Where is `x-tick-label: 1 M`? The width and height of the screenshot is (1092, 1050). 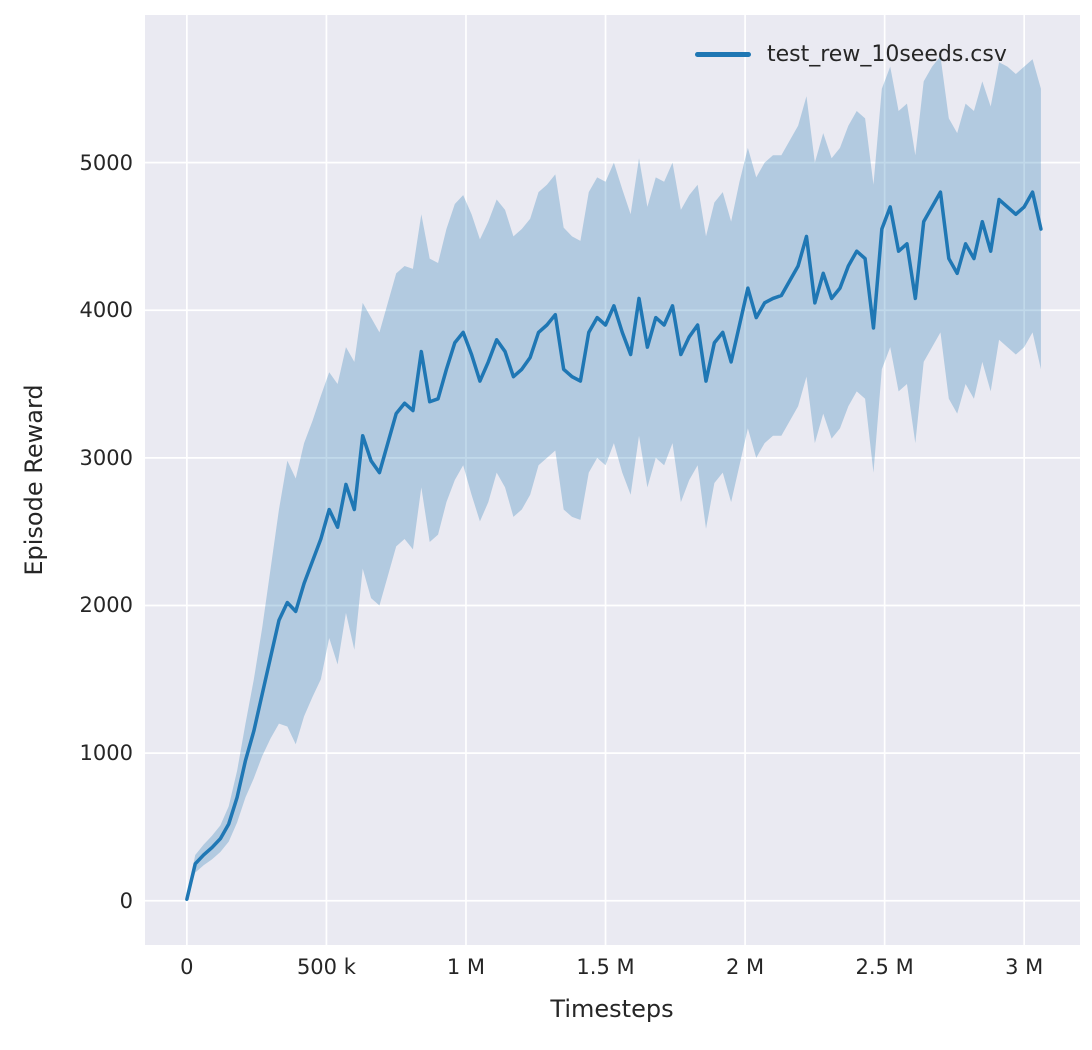 x-tick-label: 1 M is located at coordinates (466, 967).